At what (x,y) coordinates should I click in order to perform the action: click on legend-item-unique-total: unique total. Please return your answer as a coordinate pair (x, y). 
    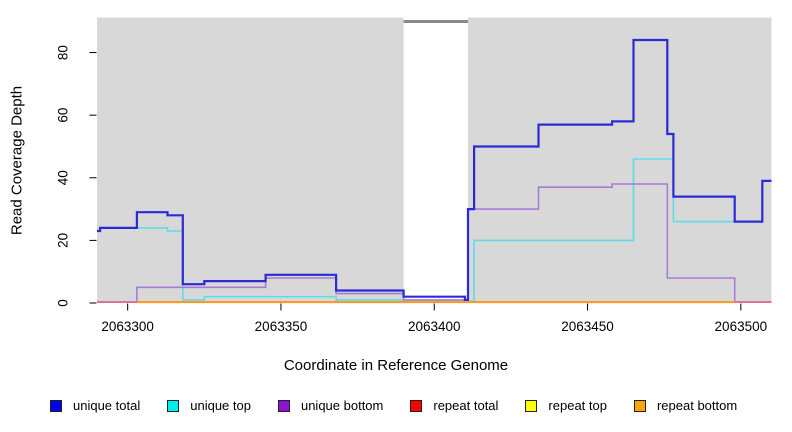
    Looking at the image, I should click on (95, 405).